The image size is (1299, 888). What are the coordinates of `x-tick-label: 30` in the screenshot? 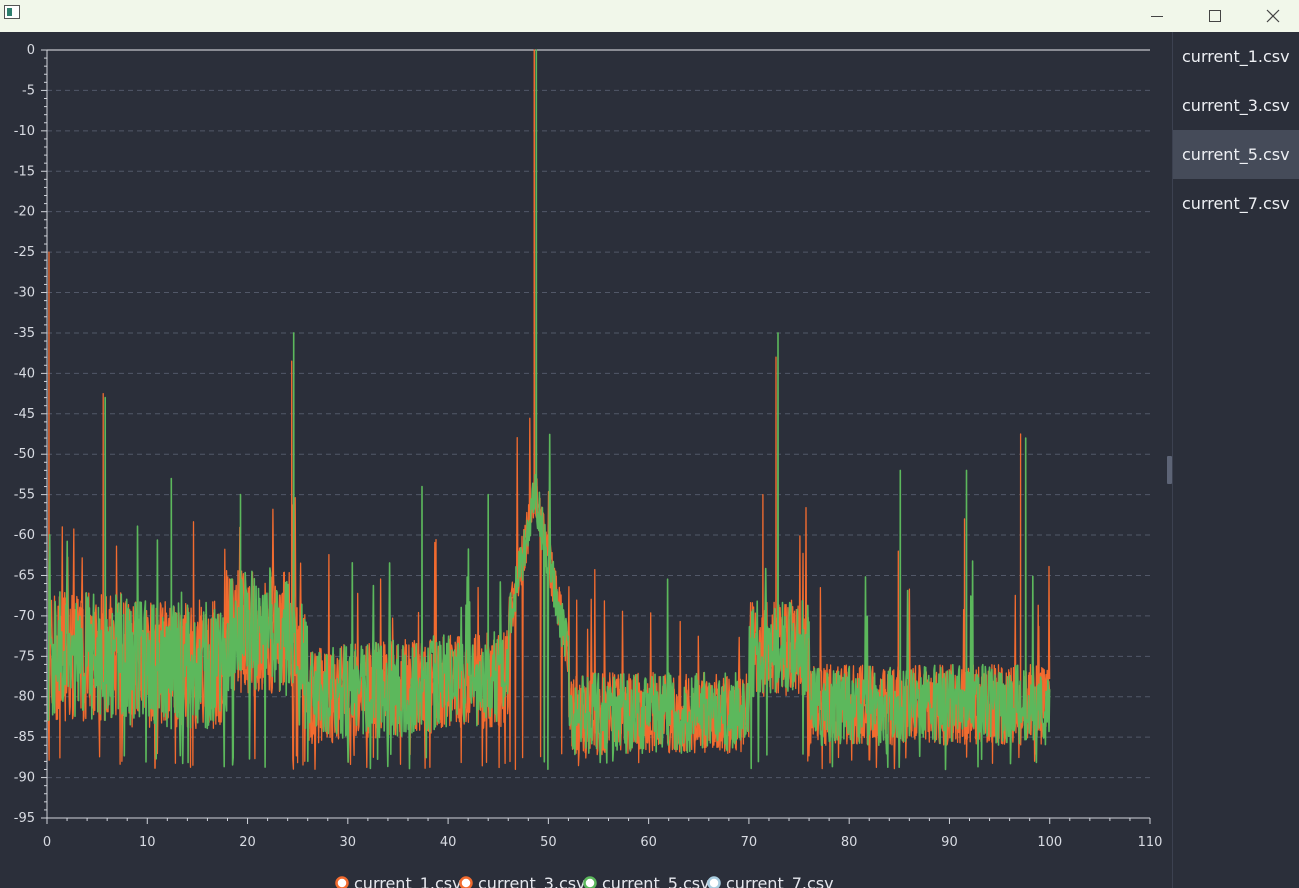 It's located at (348, 842).